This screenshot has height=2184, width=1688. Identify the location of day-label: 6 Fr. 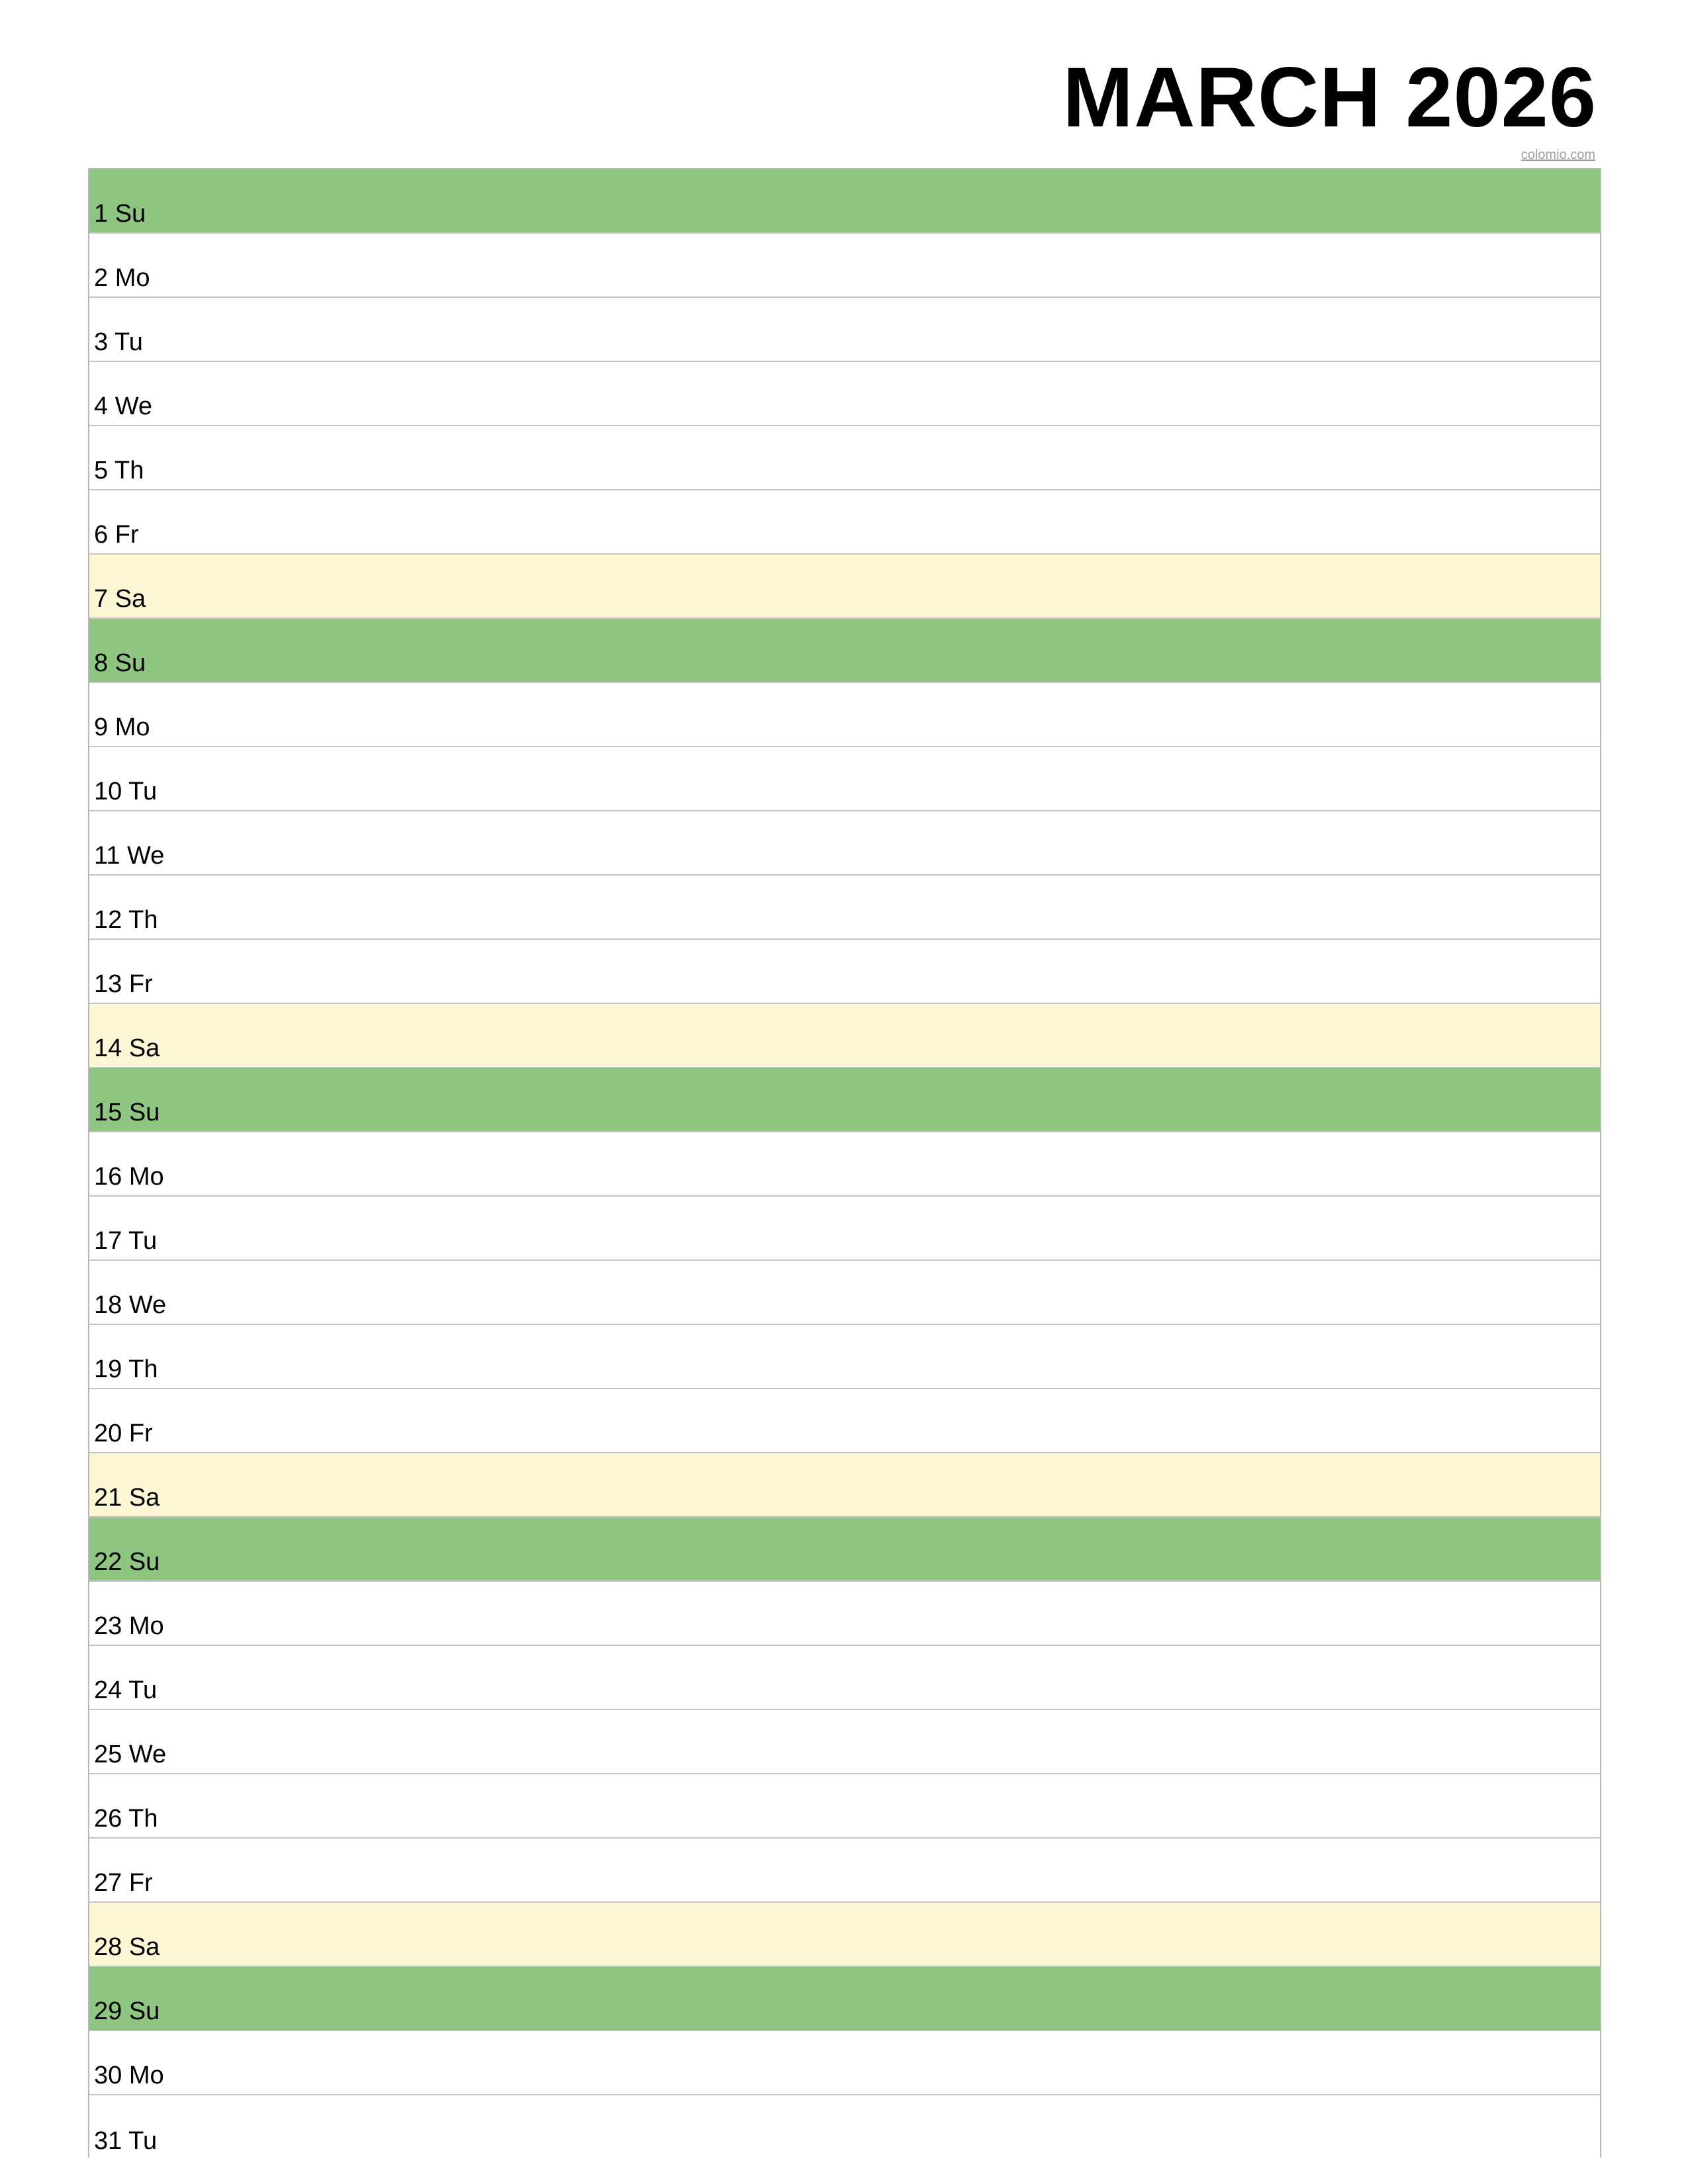
(116, 535).